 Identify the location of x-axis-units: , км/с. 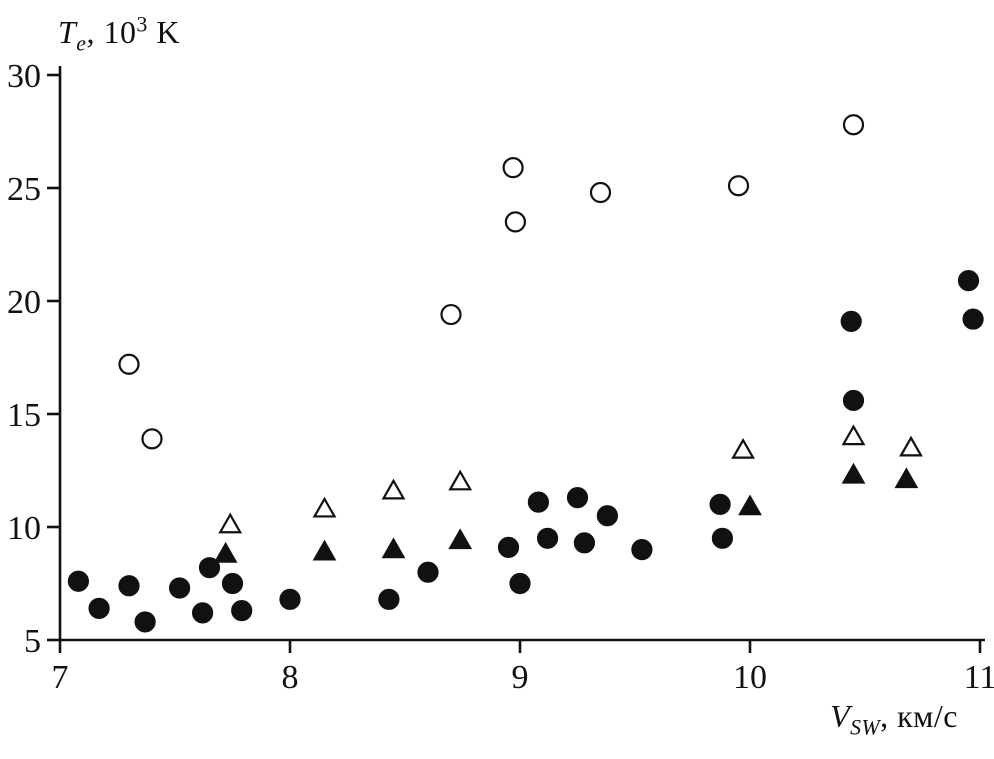
(919, 716).